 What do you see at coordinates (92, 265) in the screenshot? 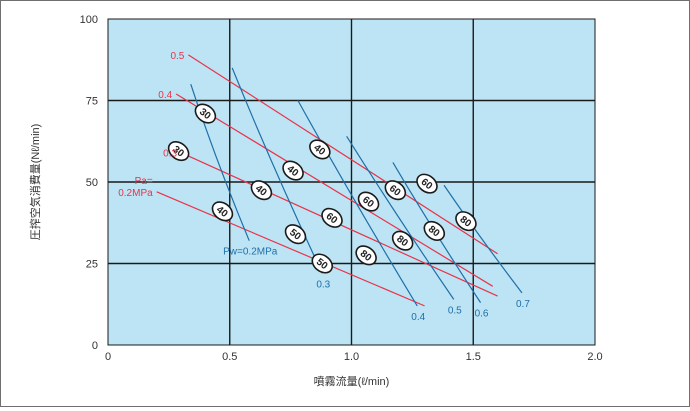
I see `y-tick-label: 25` at bounding box center [92, 265].